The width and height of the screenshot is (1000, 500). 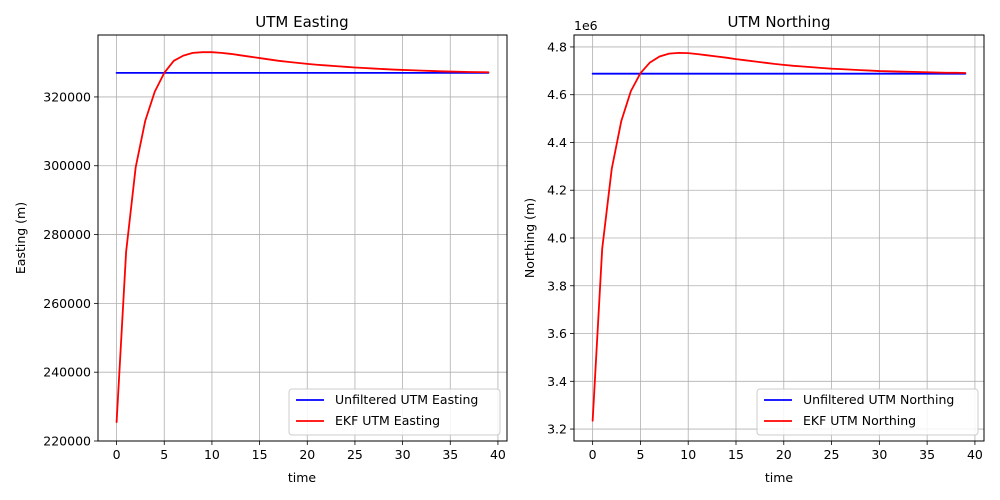 What do you see at coordinates (67, 372) in the screenshot?
I see `y-tick-label: 240000` at bounding box center [67, 372].